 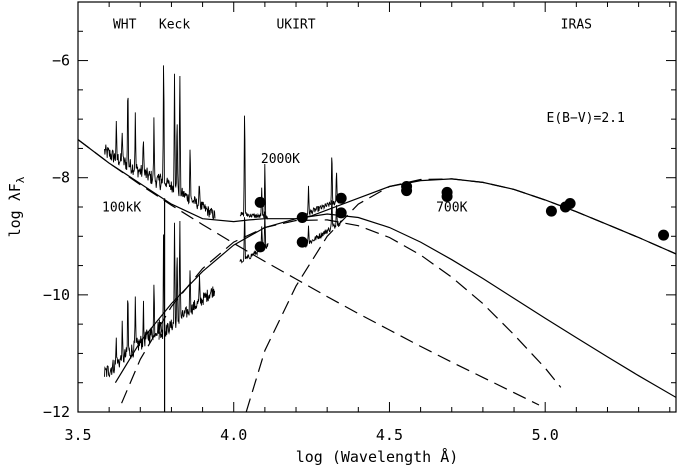 I want to click on y-axis-label: log λFλ, so click(x=16, y=206).